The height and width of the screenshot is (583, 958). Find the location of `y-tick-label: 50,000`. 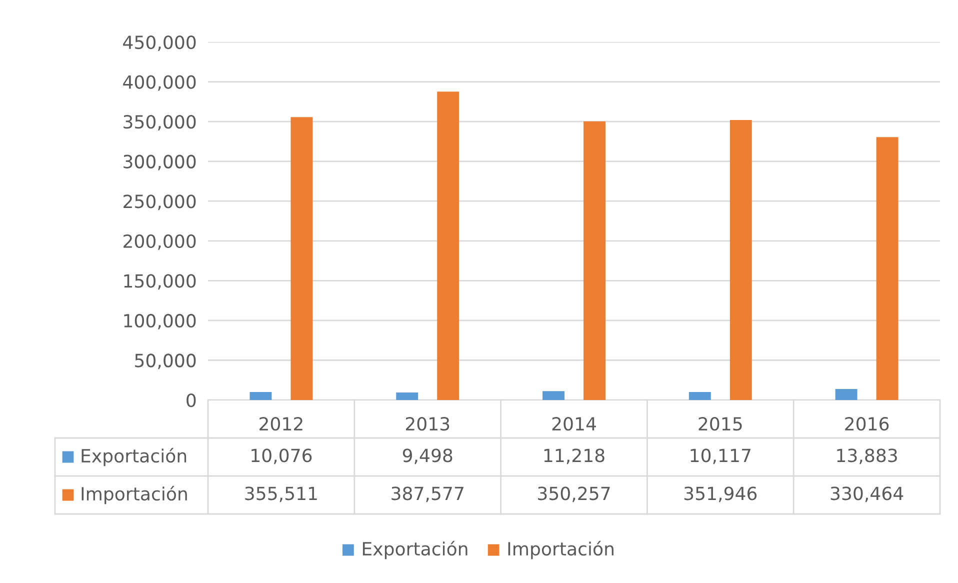

y-tick-label: 50,000 is located at coordinates (165, 362).